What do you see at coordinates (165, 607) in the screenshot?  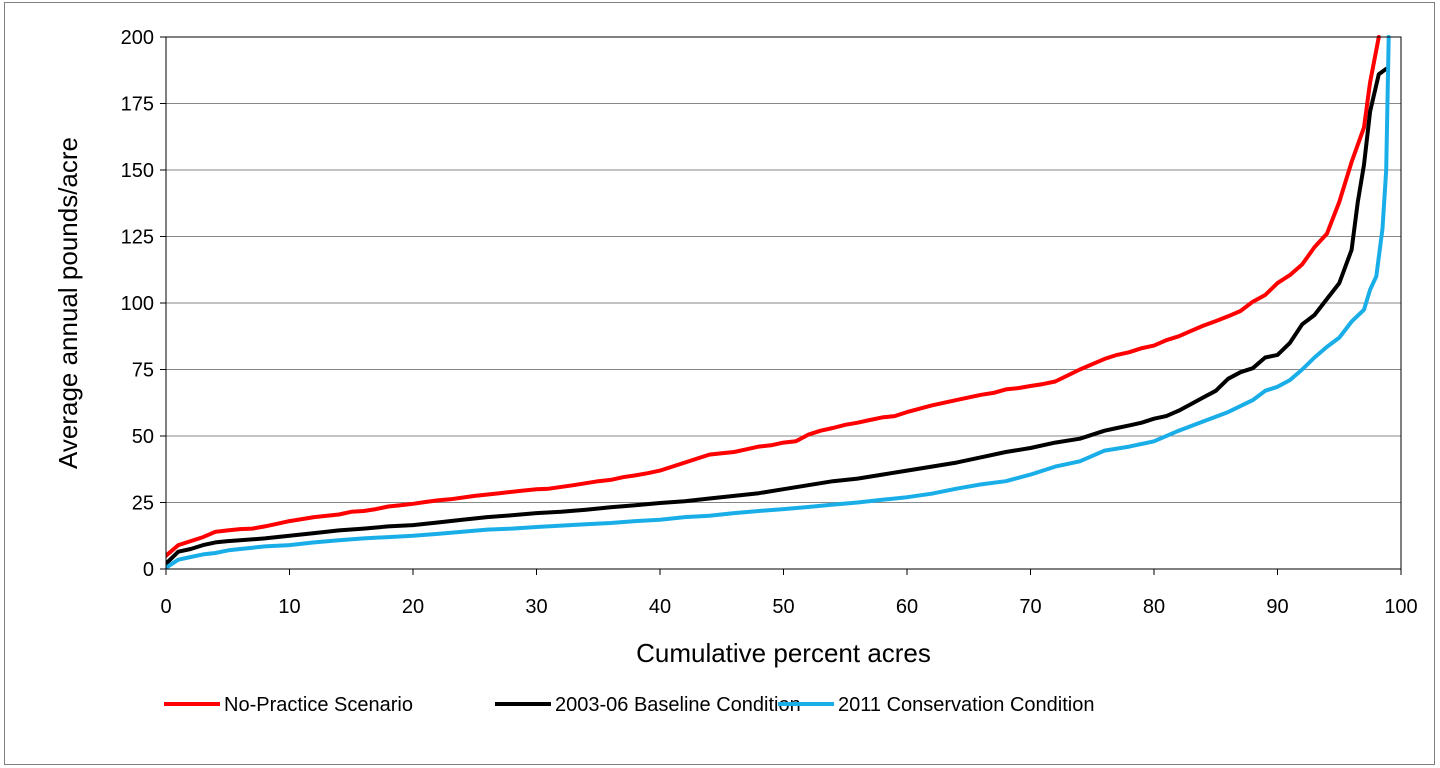 I see `x-tick-label: 0` at bounding box center [165, 607].